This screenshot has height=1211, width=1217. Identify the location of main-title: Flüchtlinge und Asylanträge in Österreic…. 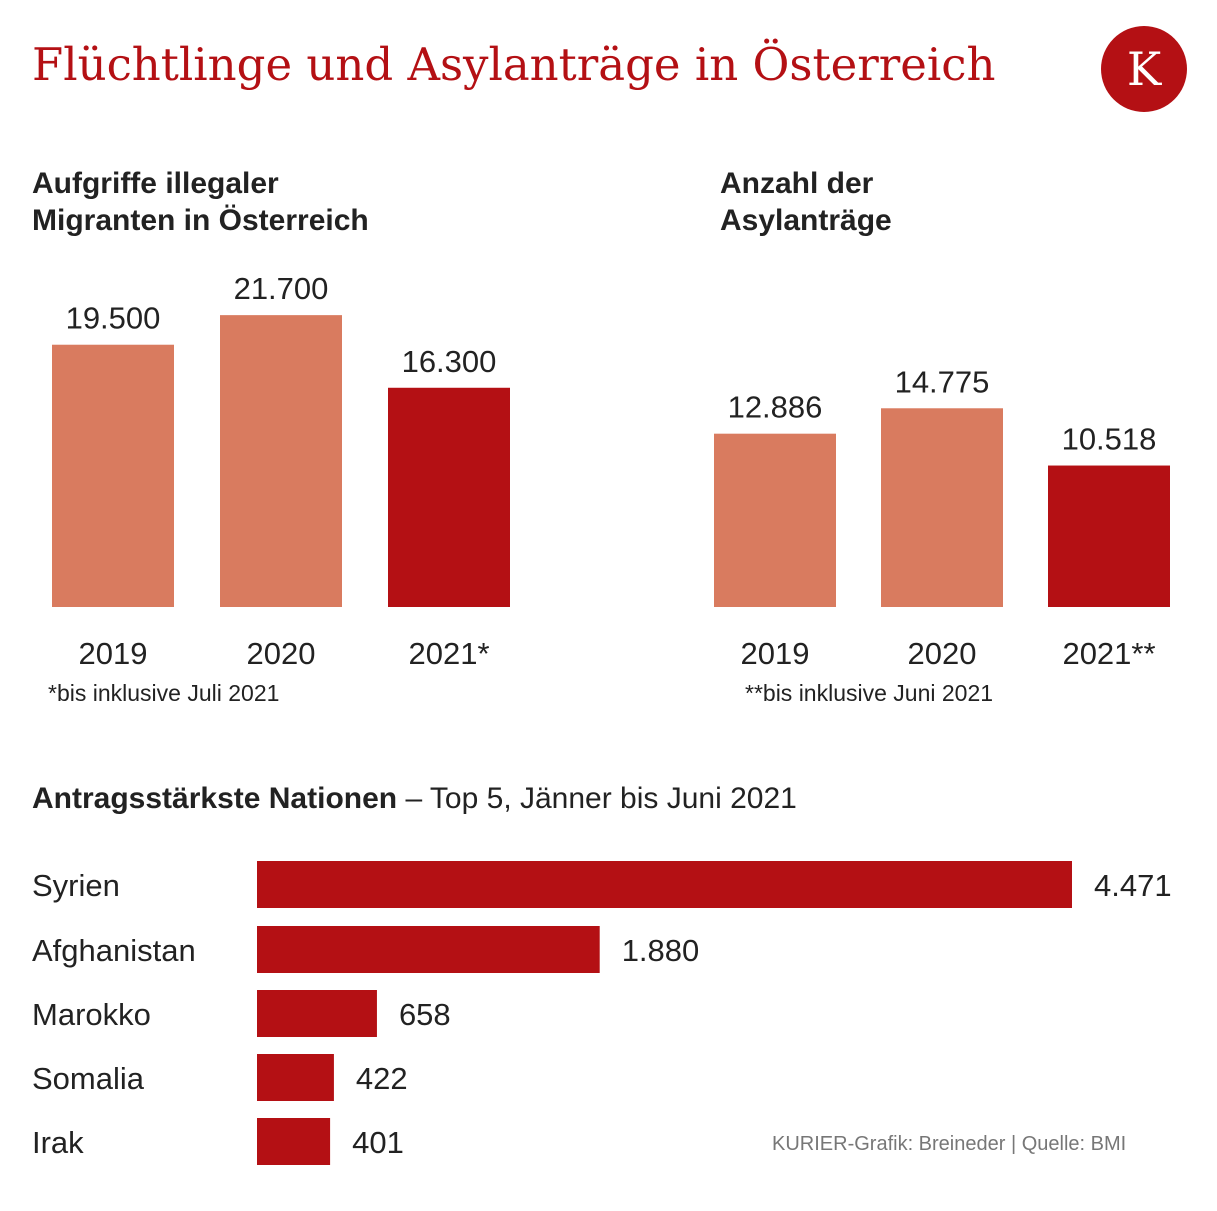
(514, 64).